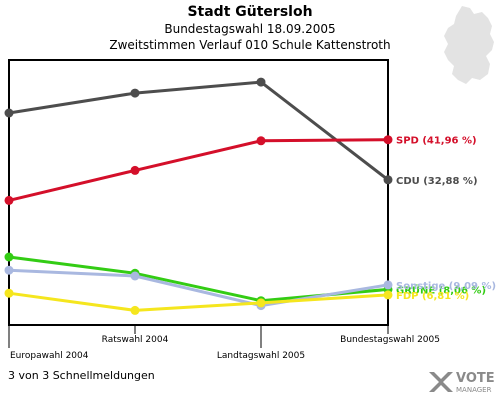 This screenshot has width=500, height=400. Describe the element at coordinates (432, 296) in the screenshot. I see `series-label-fdp: FDP (6,81 %)` at that location.